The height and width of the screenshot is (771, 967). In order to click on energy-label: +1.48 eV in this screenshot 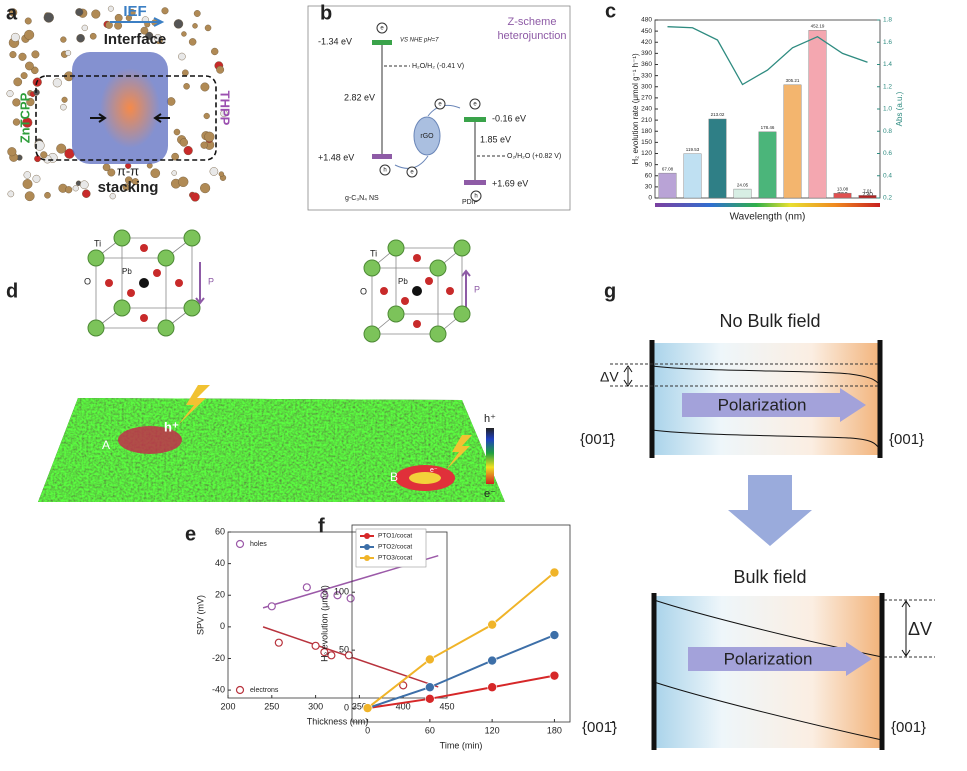, I will do `click(336, 157)`.